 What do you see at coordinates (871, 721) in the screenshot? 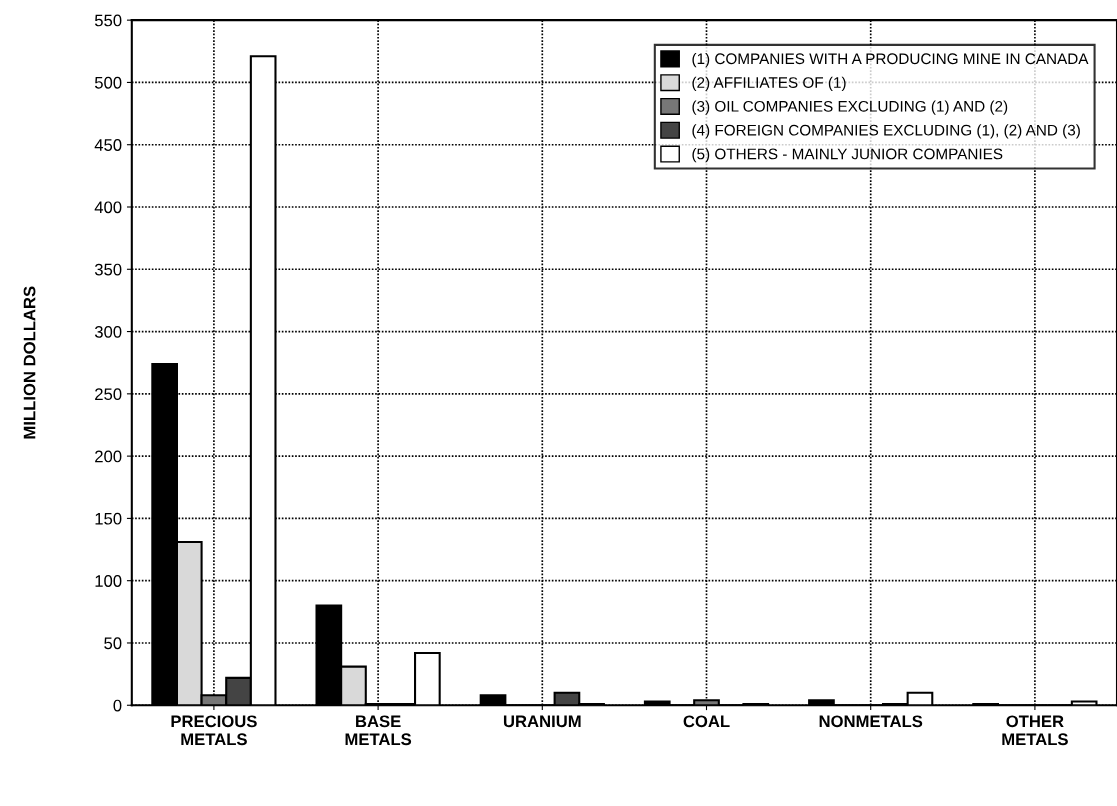
I see `x-tick-label: NONMETALS` at bounding box center [871, 721].